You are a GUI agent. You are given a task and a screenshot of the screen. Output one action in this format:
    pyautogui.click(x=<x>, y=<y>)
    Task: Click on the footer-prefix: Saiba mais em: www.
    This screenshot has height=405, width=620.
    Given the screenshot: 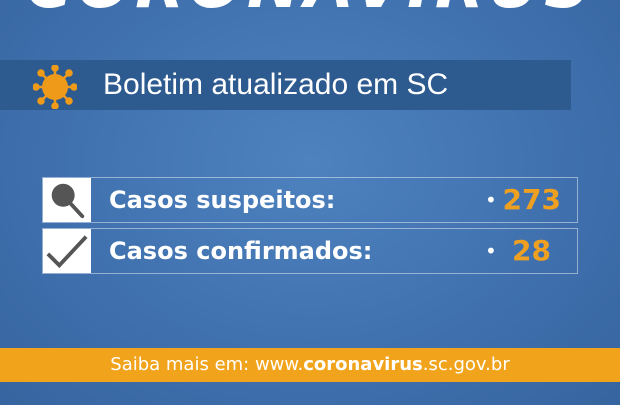 What is the action you would take?
    pyautogui.click(x=207, y=364)
    